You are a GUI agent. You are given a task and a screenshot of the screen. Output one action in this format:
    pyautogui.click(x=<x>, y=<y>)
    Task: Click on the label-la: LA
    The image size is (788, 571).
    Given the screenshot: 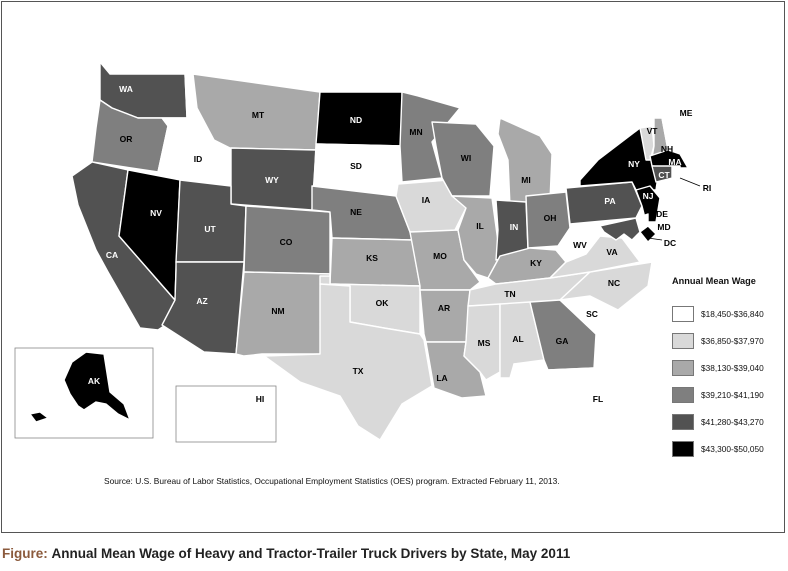 What is the action you would take?
    pyautogui.click(x=441, y=378)
    